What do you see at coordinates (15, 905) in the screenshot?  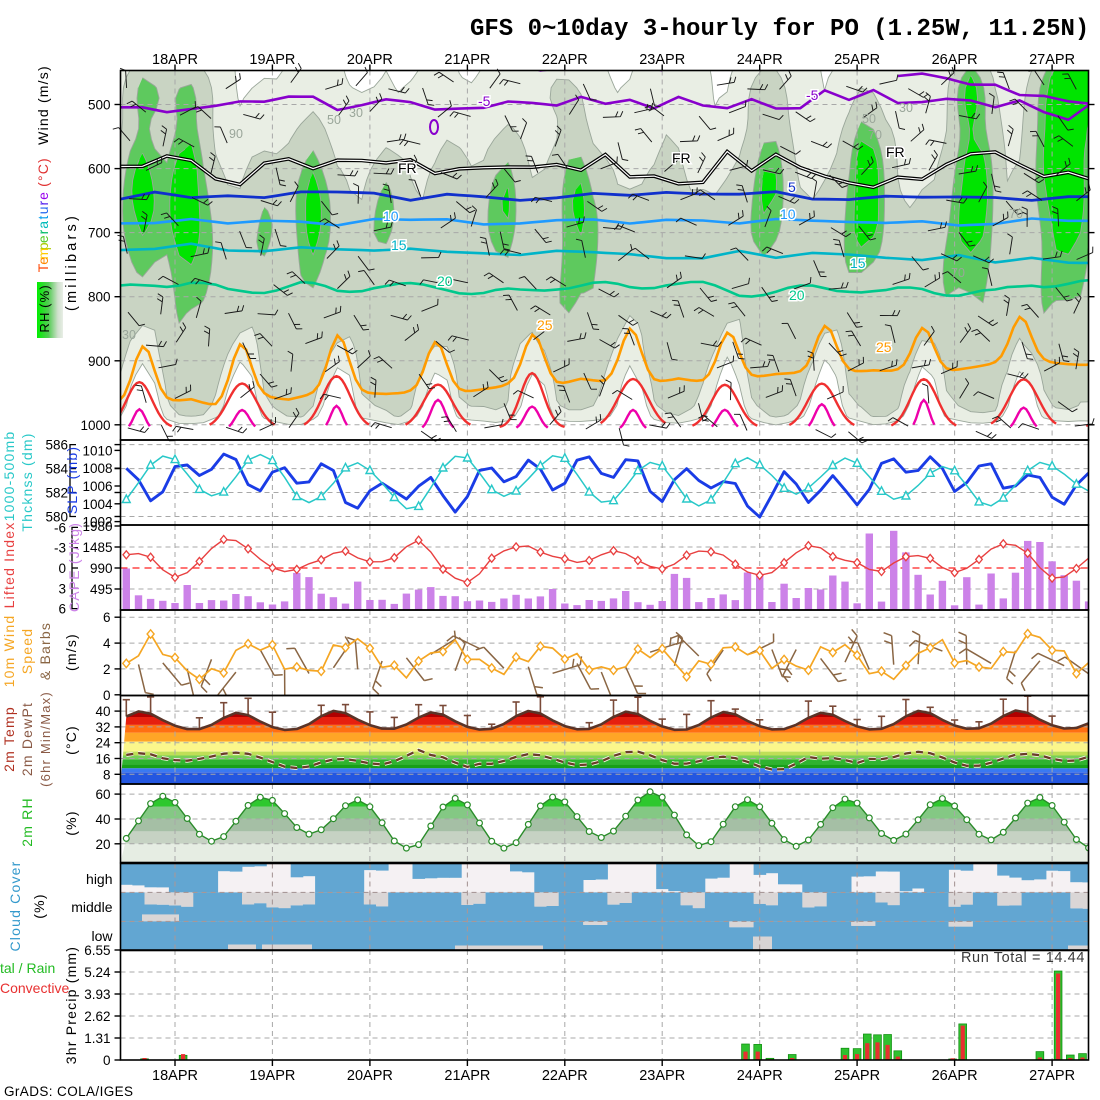 I see `svg-text: Cloud Cover` at bounding box center [15, 905].